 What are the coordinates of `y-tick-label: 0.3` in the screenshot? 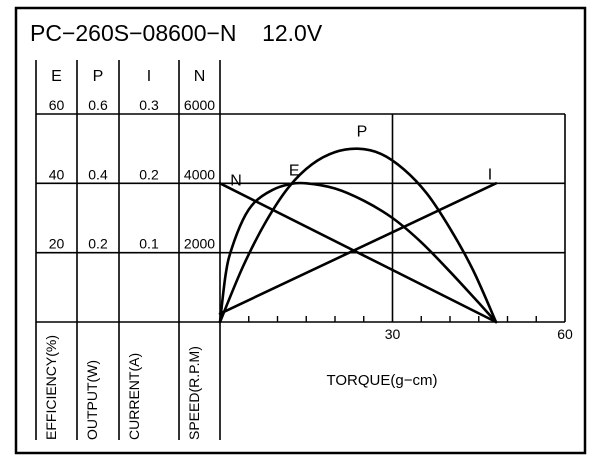 It's located at (149, 105).